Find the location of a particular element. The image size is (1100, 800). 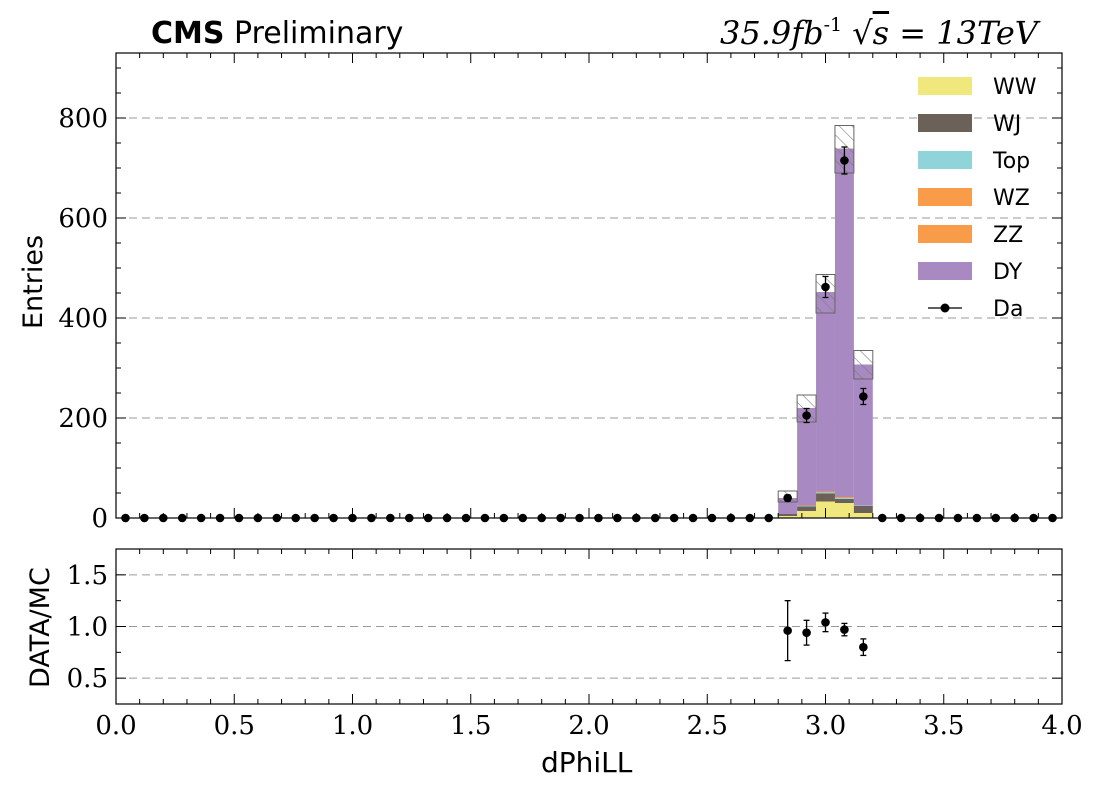

legend-swatch-dy is located at coordinates (945, 271).